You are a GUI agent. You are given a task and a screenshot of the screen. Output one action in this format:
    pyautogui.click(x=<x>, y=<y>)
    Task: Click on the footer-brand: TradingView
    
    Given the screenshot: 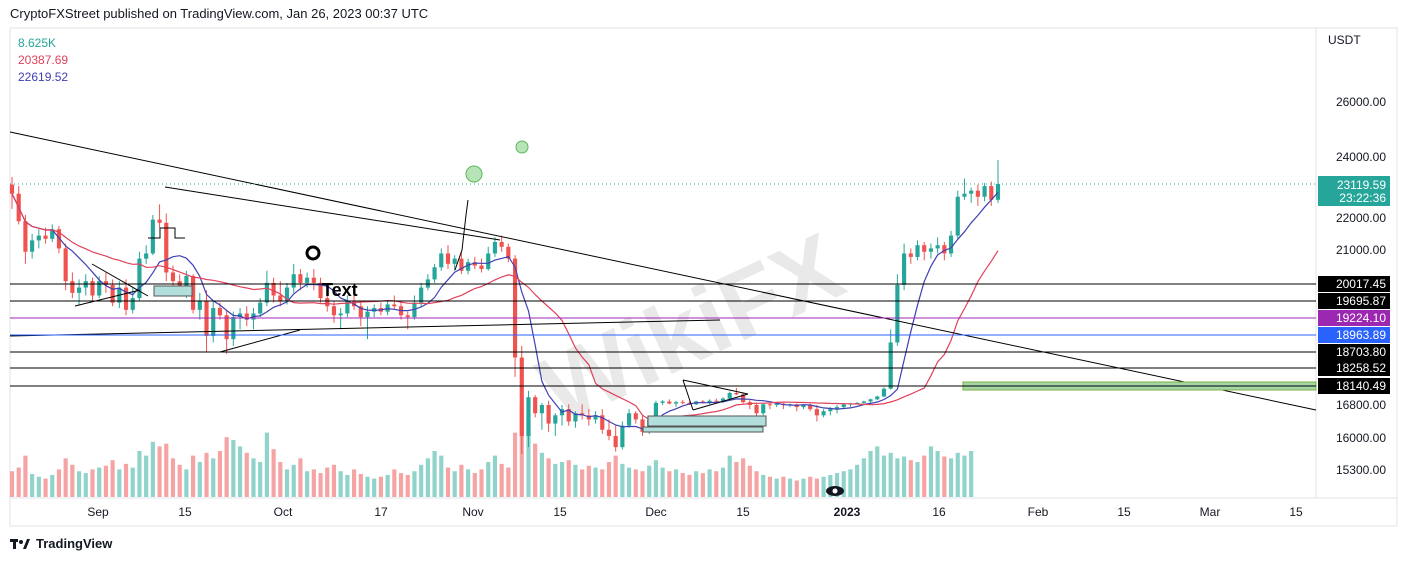 What is the action you would take?
    pyautogui.click(x=61, y=543)
    